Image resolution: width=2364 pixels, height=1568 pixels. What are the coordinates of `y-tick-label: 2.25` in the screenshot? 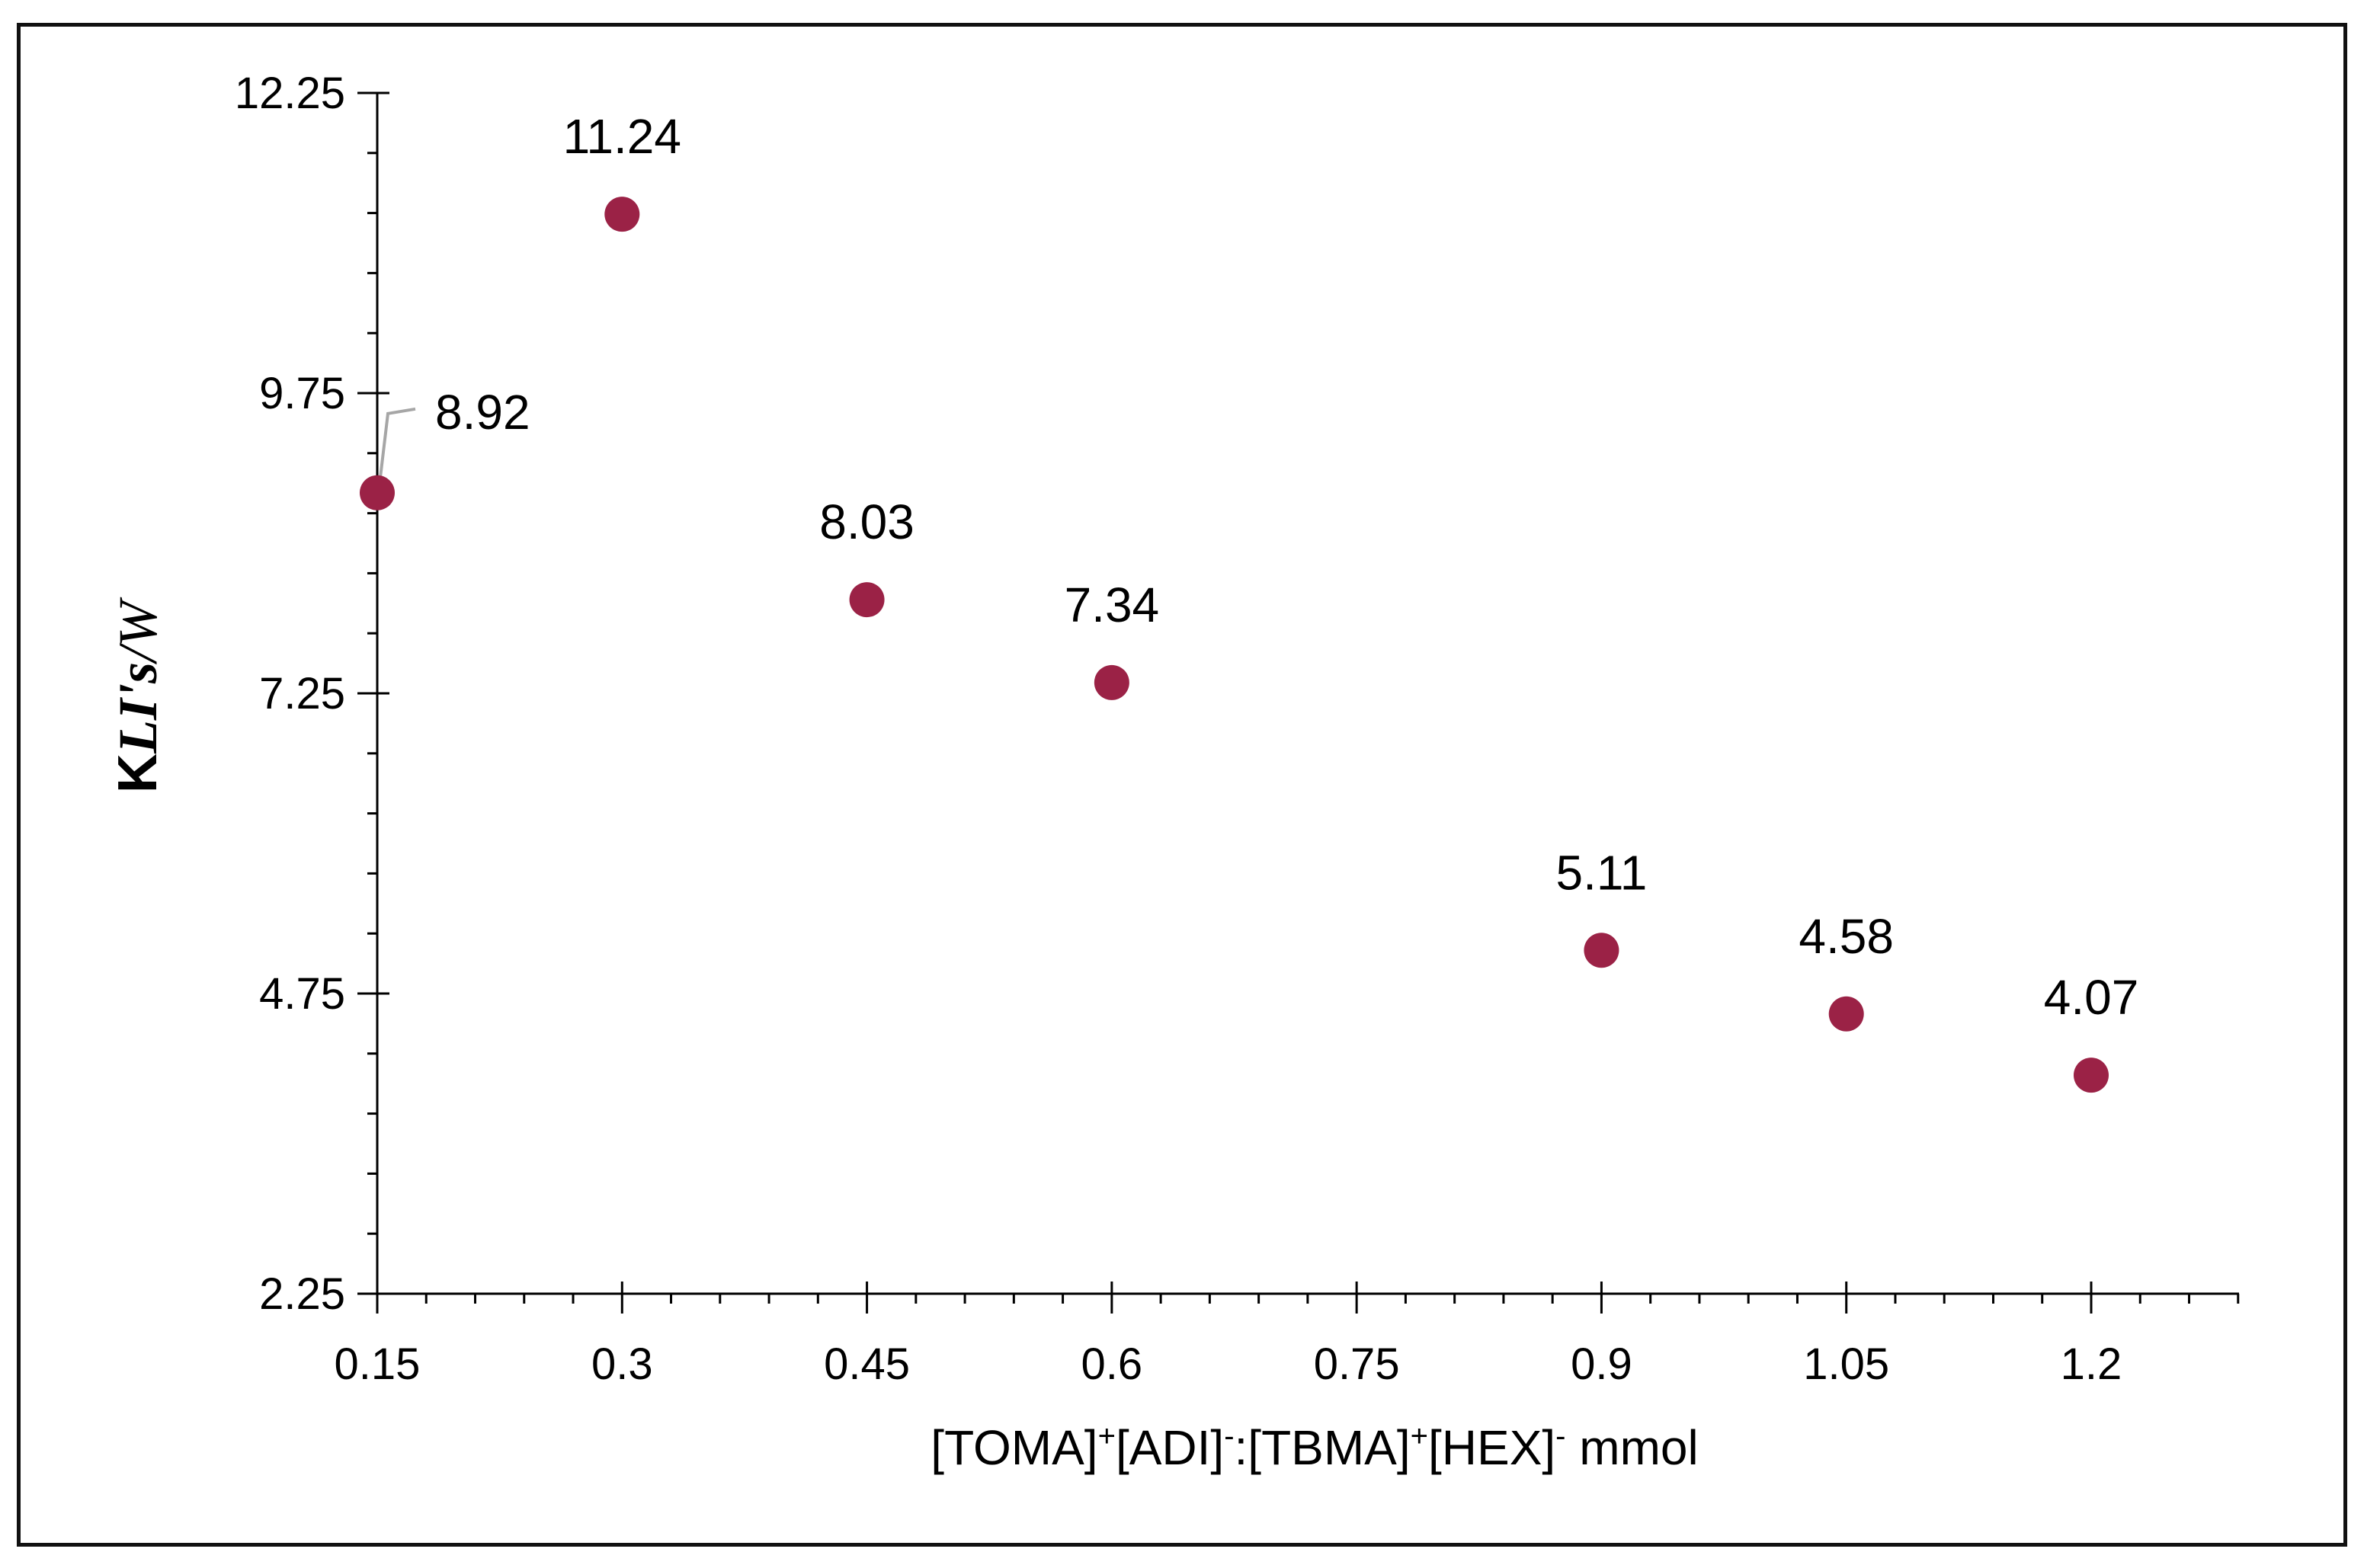 It's located at (302, 1294).